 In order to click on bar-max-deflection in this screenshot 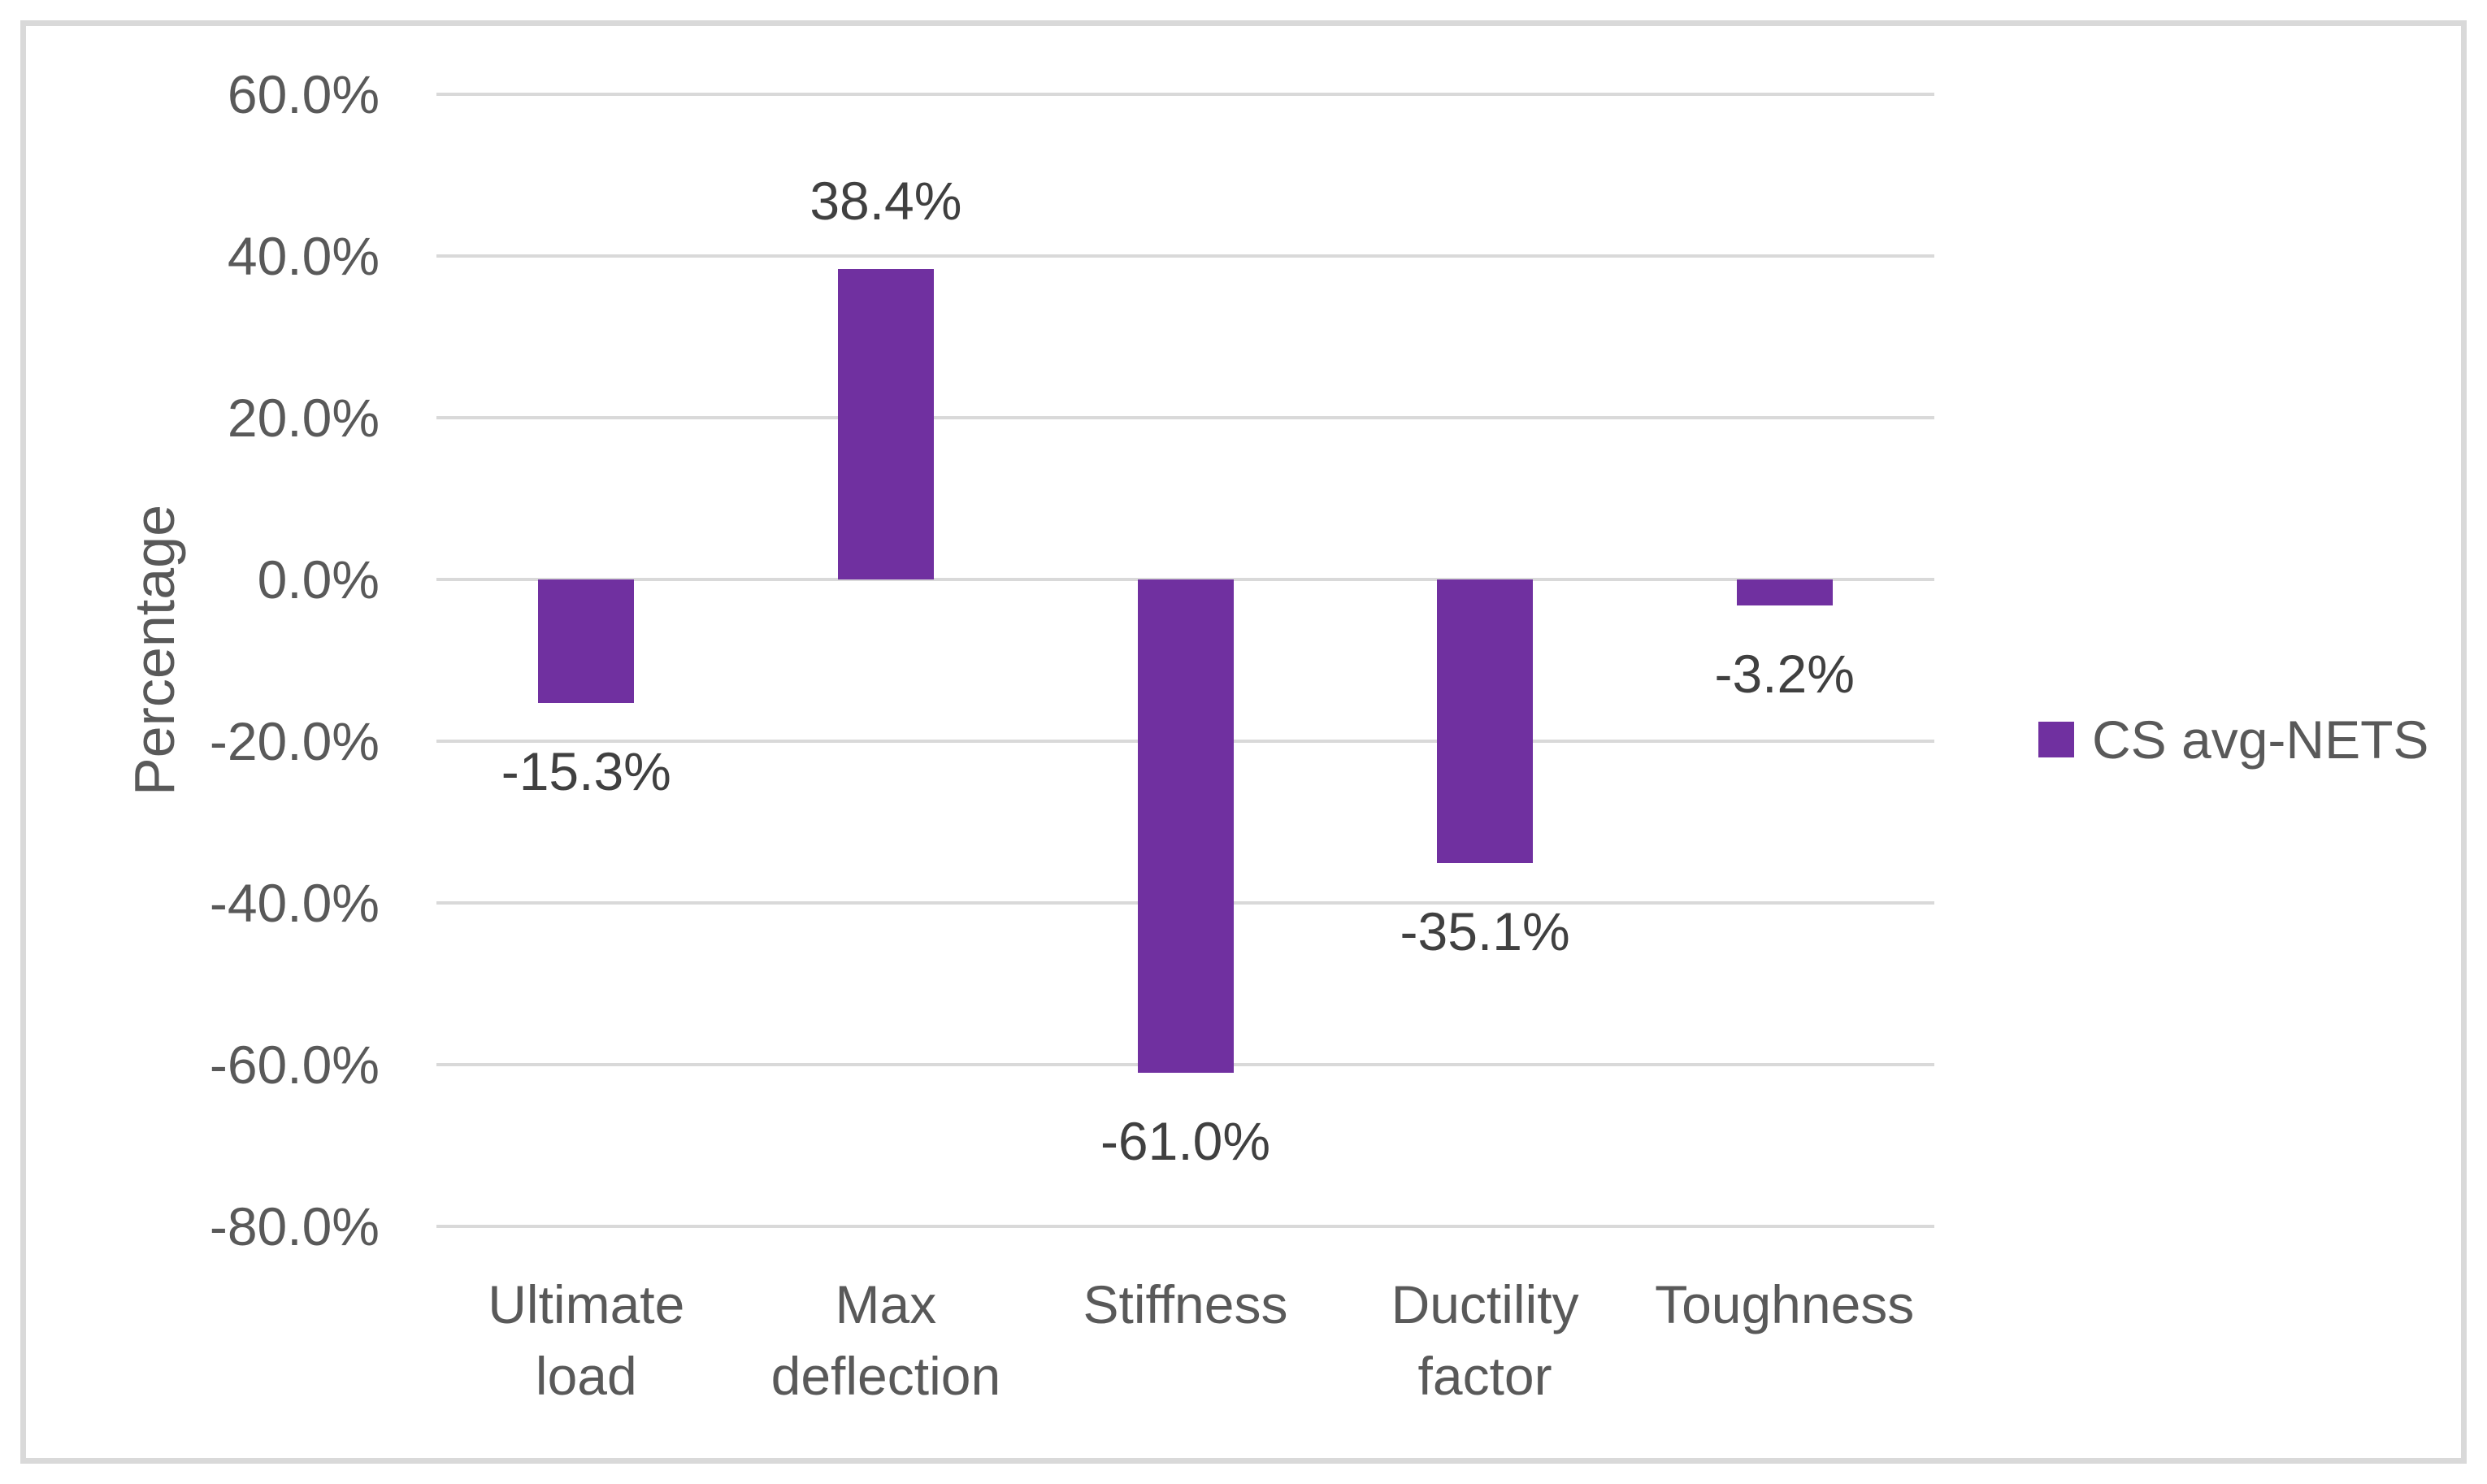, I will do `click(885, 423)`.